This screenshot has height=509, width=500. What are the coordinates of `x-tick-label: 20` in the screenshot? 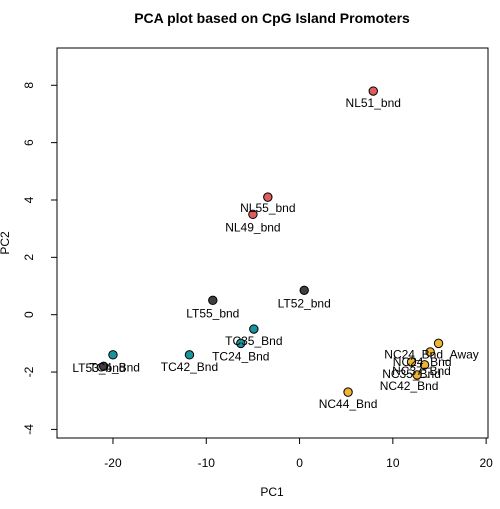 It's located at (486, 463).